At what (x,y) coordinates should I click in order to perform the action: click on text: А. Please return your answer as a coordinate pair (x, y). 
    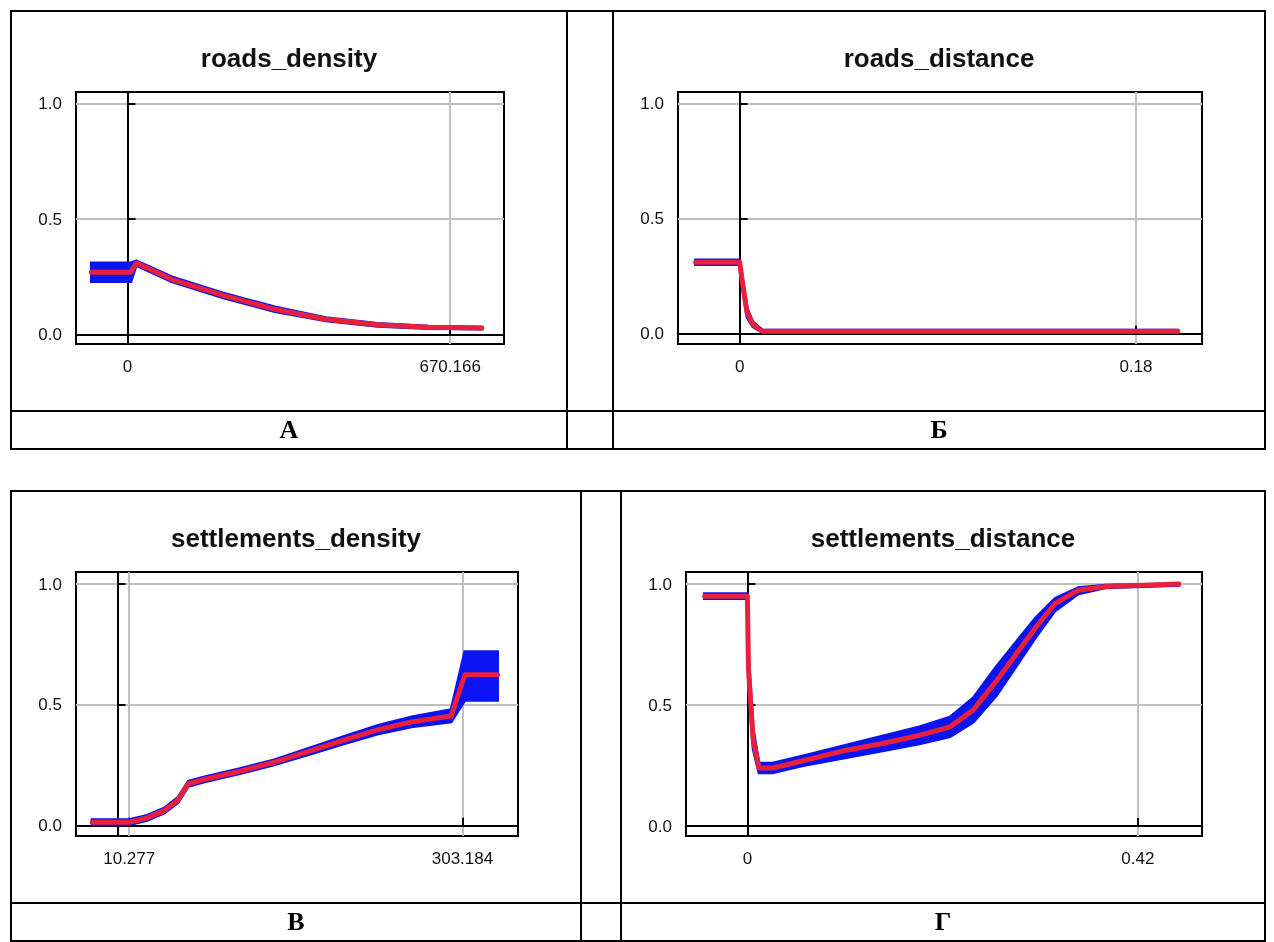
    Looking at the image, I should click on (289, 430).